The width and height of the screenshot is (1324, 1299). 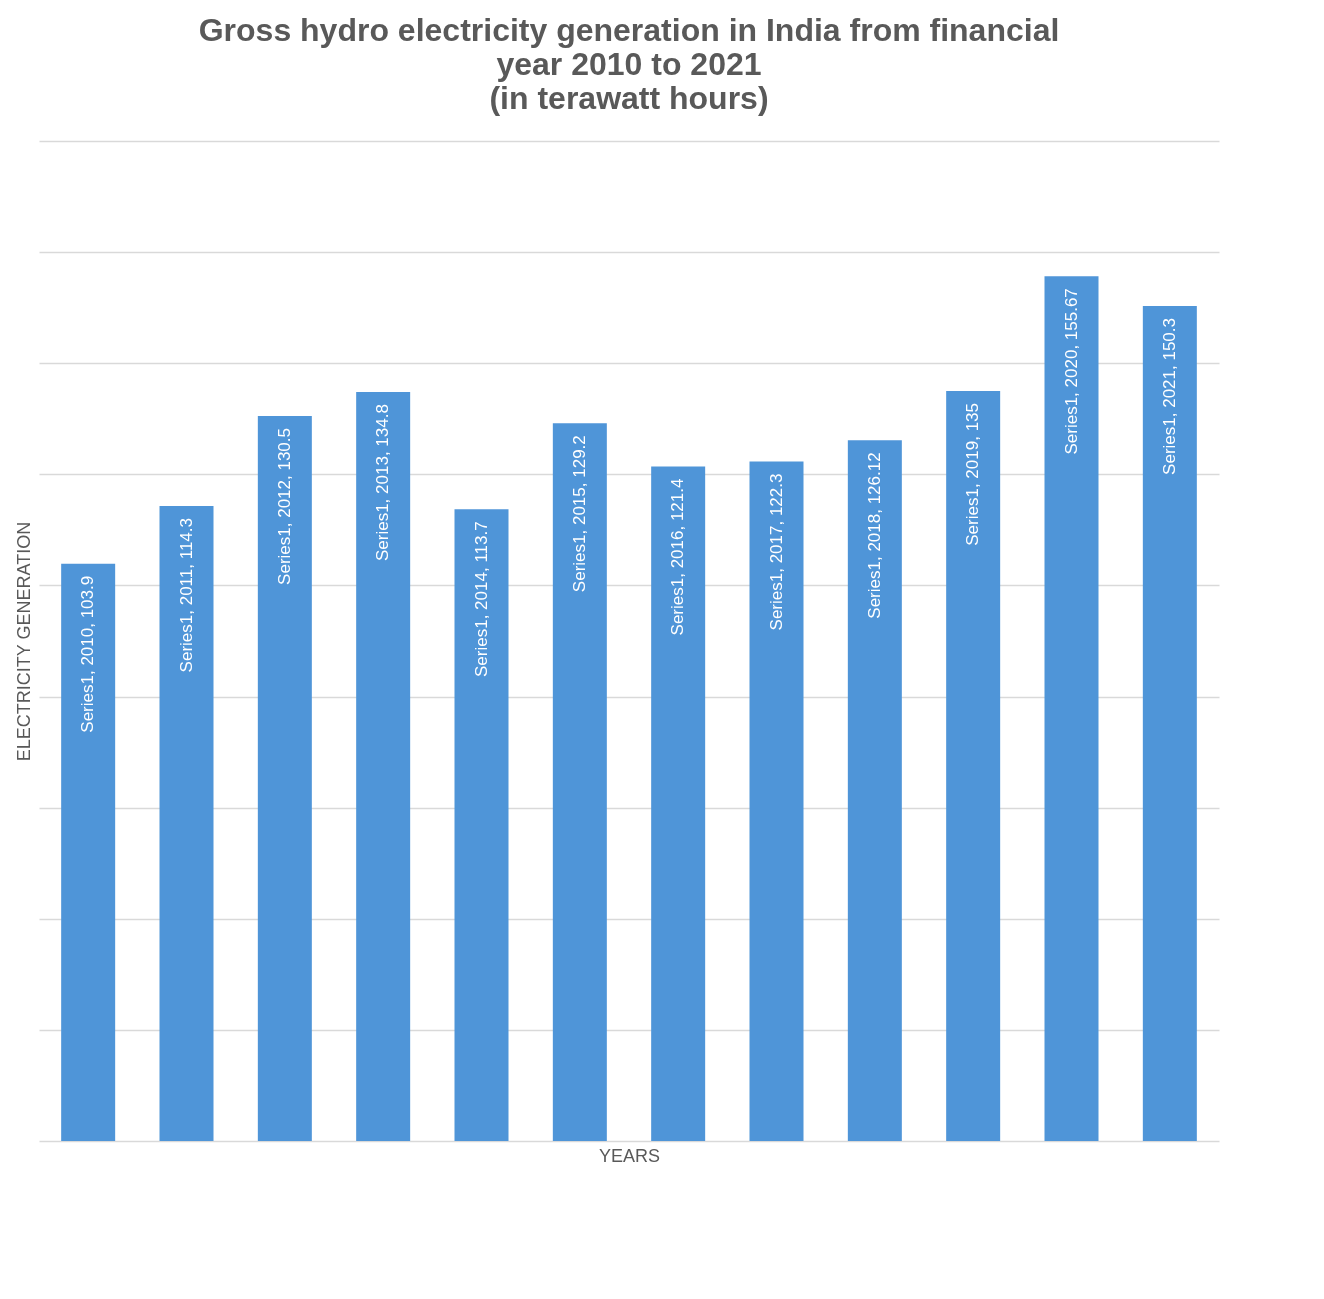 What do you see at coordinates (88, 654) in the screenshot?
I see `data-label: Series1, 2010, 103.9` at bounding box center [88, 654].